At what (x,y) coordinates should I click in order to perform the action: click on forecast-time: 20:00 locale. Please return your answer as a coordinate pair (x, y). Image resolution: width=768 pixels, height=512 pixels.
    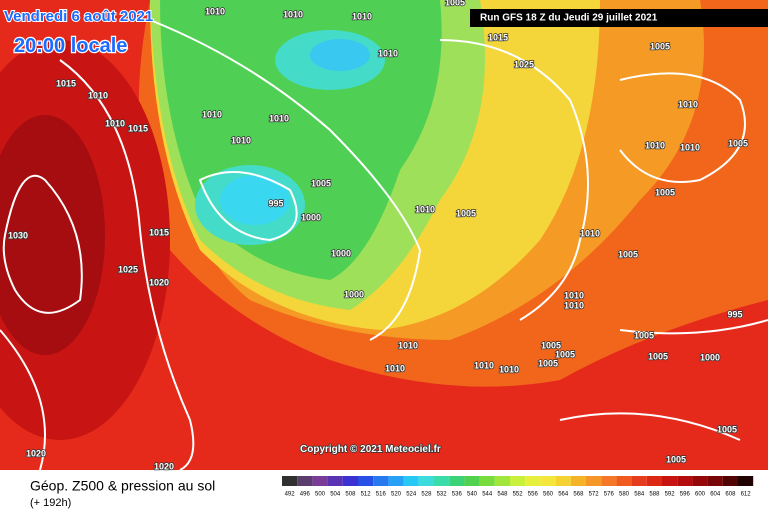
    Looking at the image, I should click on (70, 46).